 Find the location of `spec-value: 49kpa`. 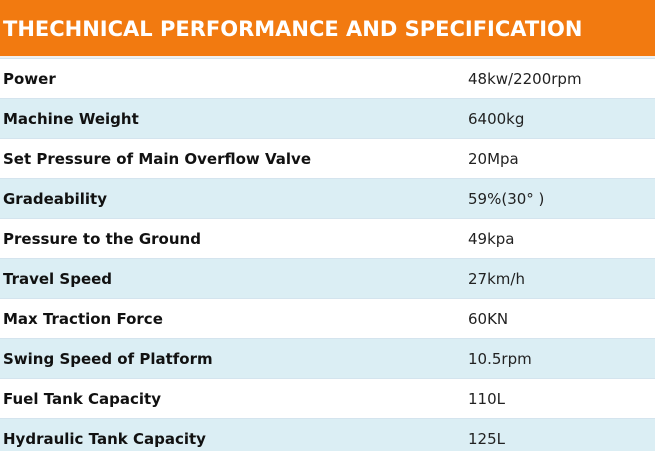

spec-value: 49kpa is located at coordinates (491, 238).